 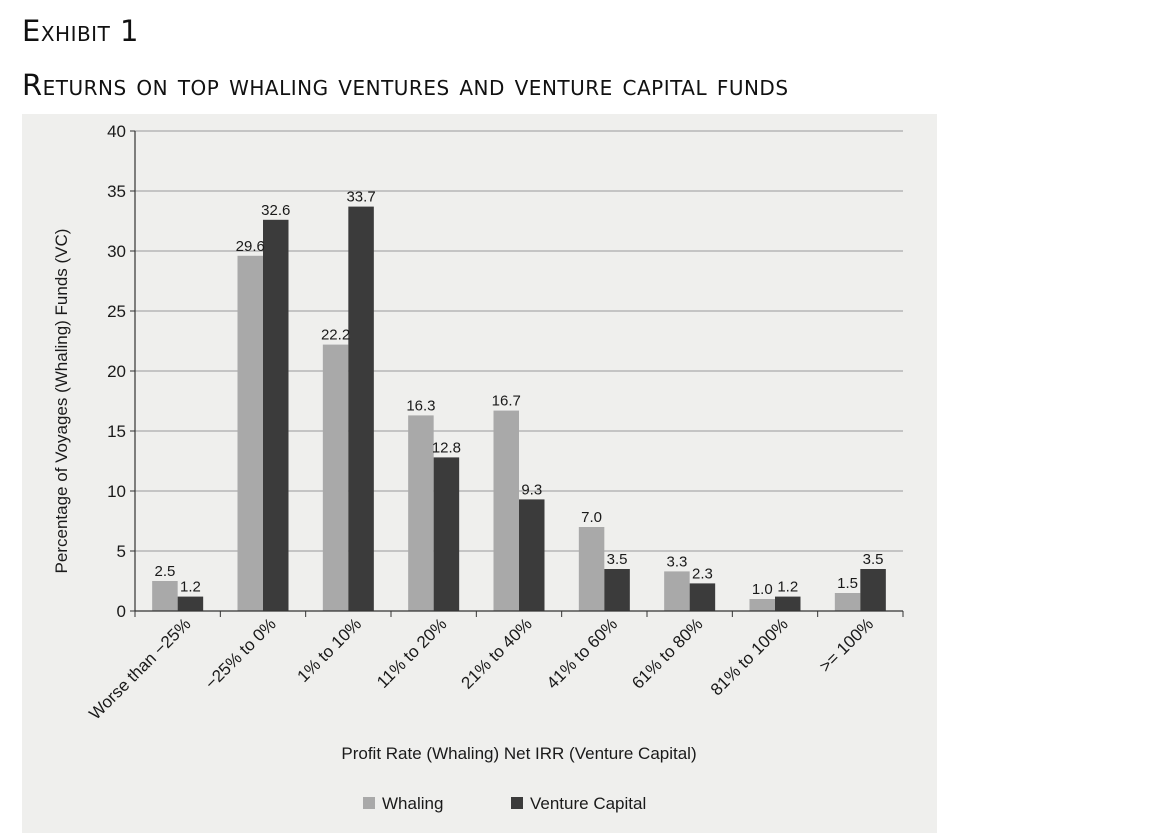 What do you see at coordinates (369, 803) in the screenshot?
I see `legend-swatch-whaling` at bounding box center [369, 803].